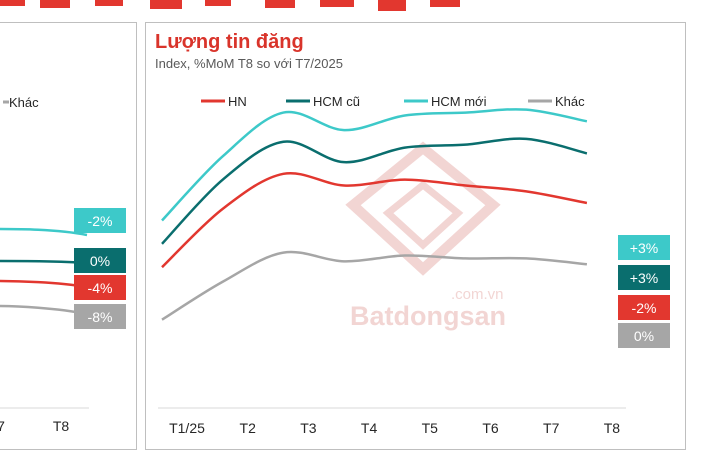  I want to click on legend-label-1: HCM cũ, so click(336, 101).